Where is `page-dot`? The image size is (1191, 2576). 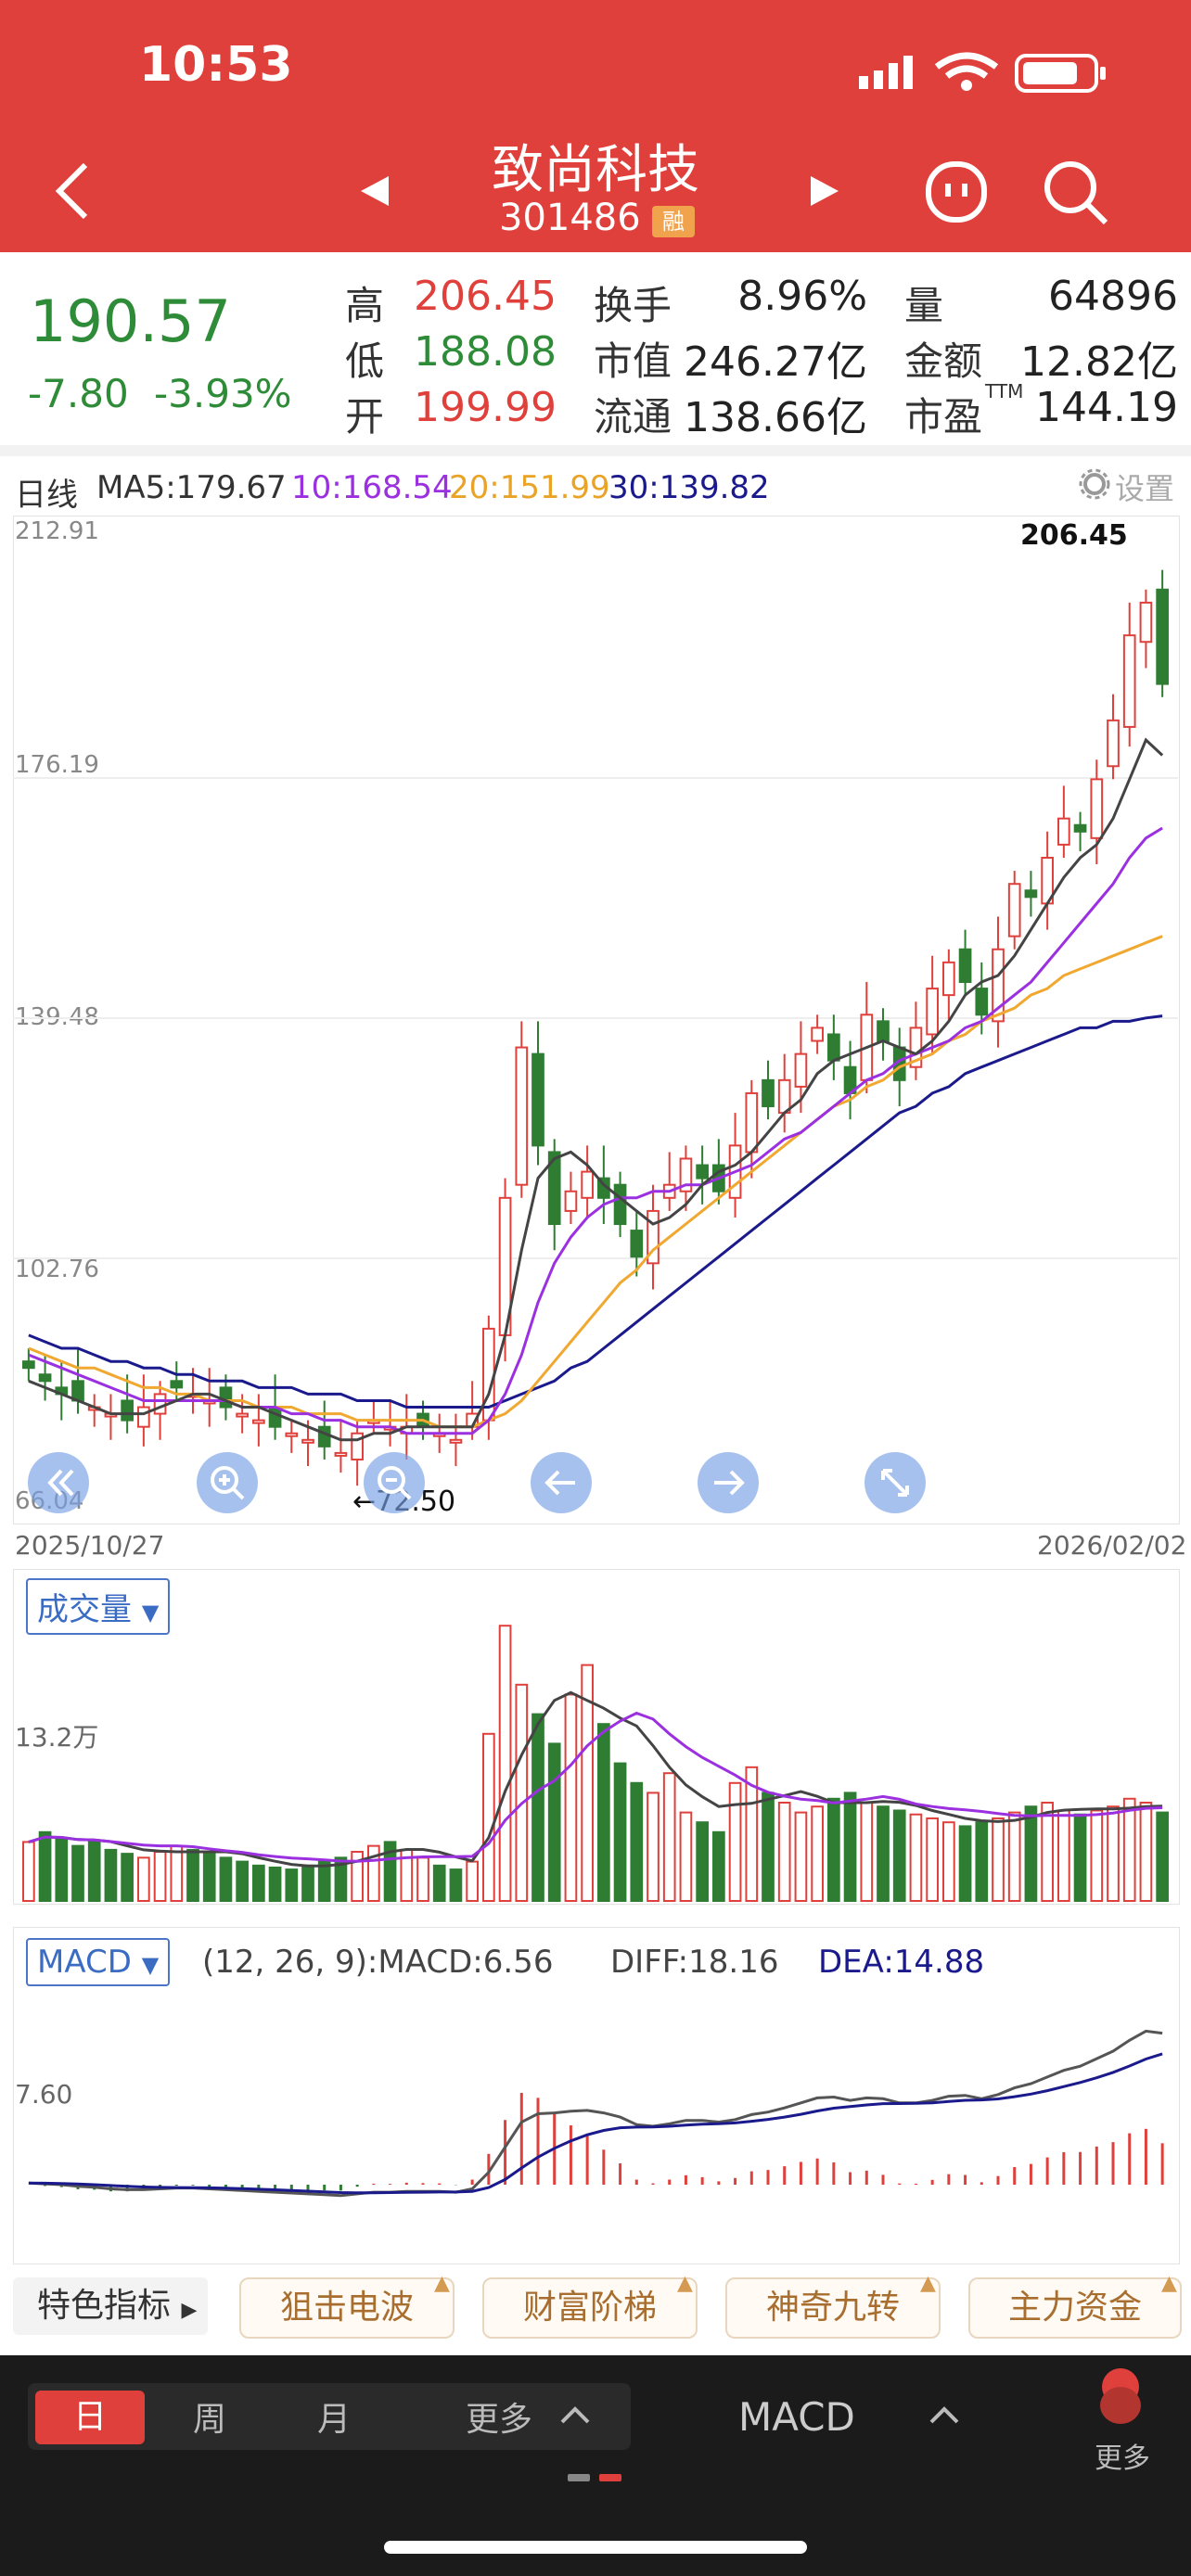
page-dot is located at coordinates (579, 2477).